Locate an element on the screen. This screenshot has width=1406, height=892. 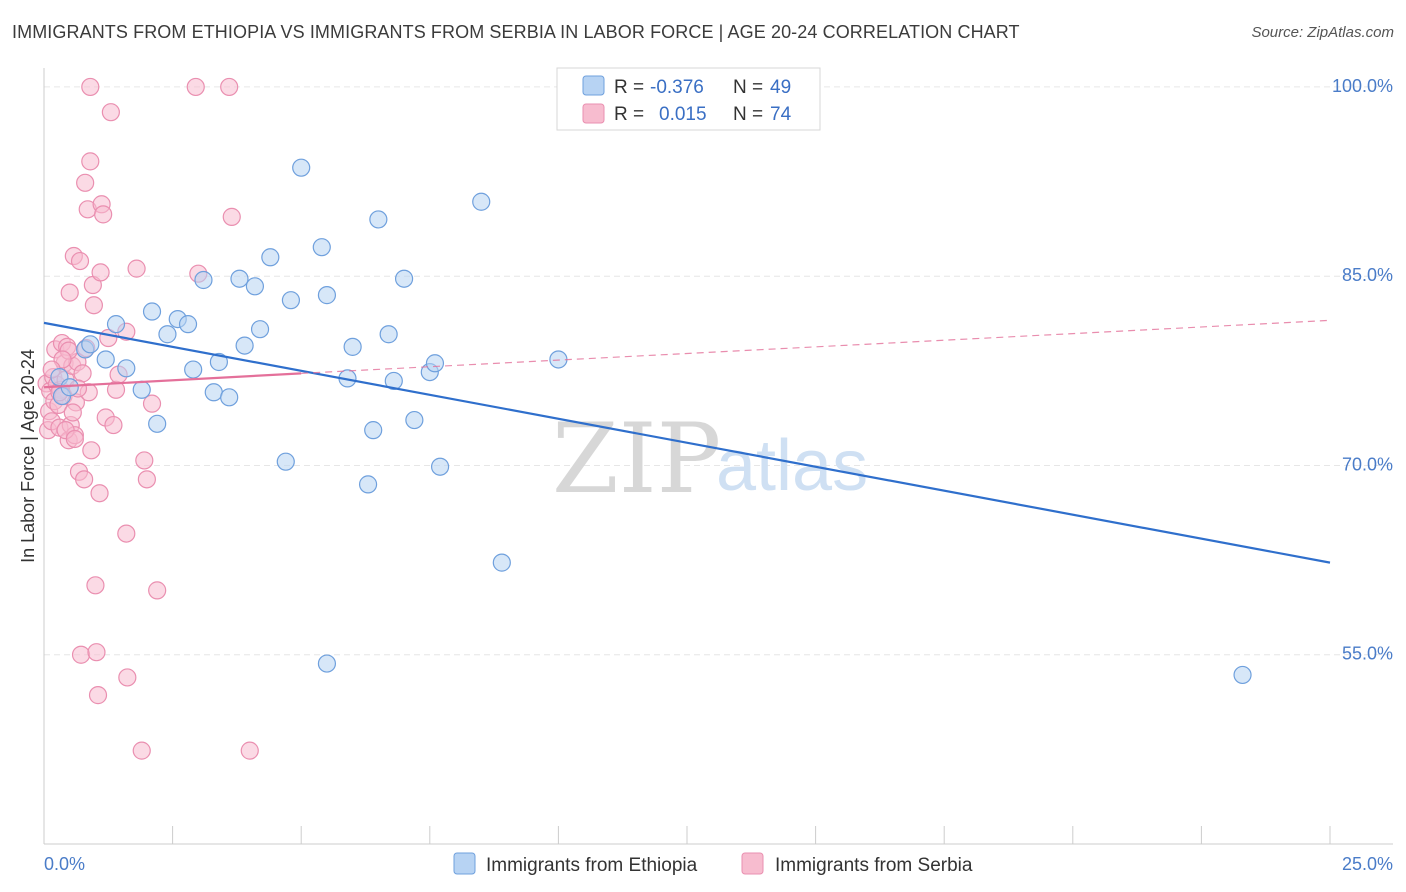
watermark-zip: ZIP is located at coordinates (636, 459).